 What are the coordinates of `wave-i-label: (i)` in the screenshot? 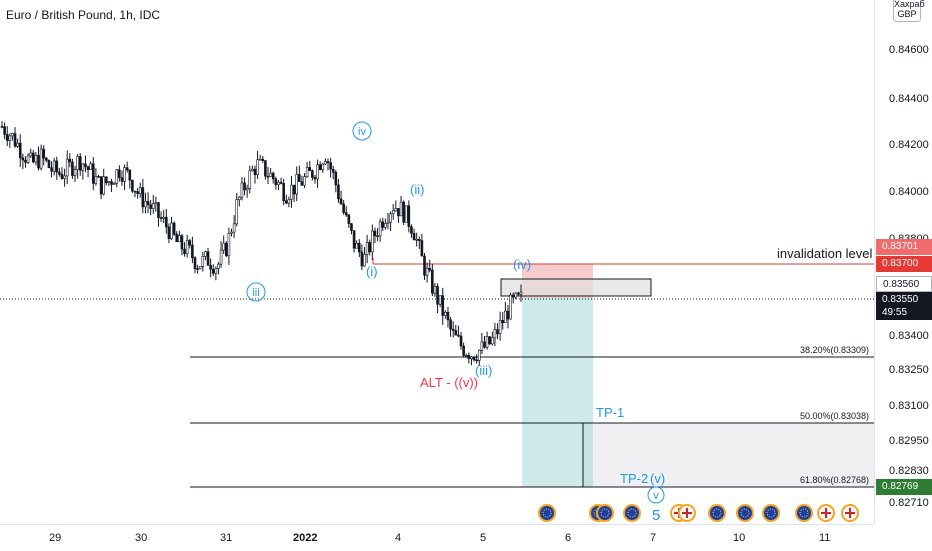 It's located at (372, 271).